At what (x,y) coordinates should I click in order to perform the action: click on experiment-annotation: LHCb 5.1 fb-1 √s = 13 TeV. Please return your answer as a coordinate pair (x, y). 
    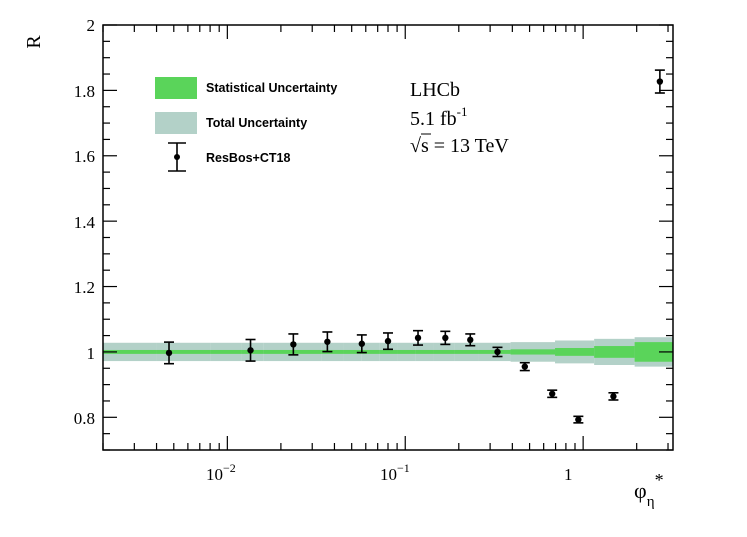
    Looking at the image, I should click on (459, 118).